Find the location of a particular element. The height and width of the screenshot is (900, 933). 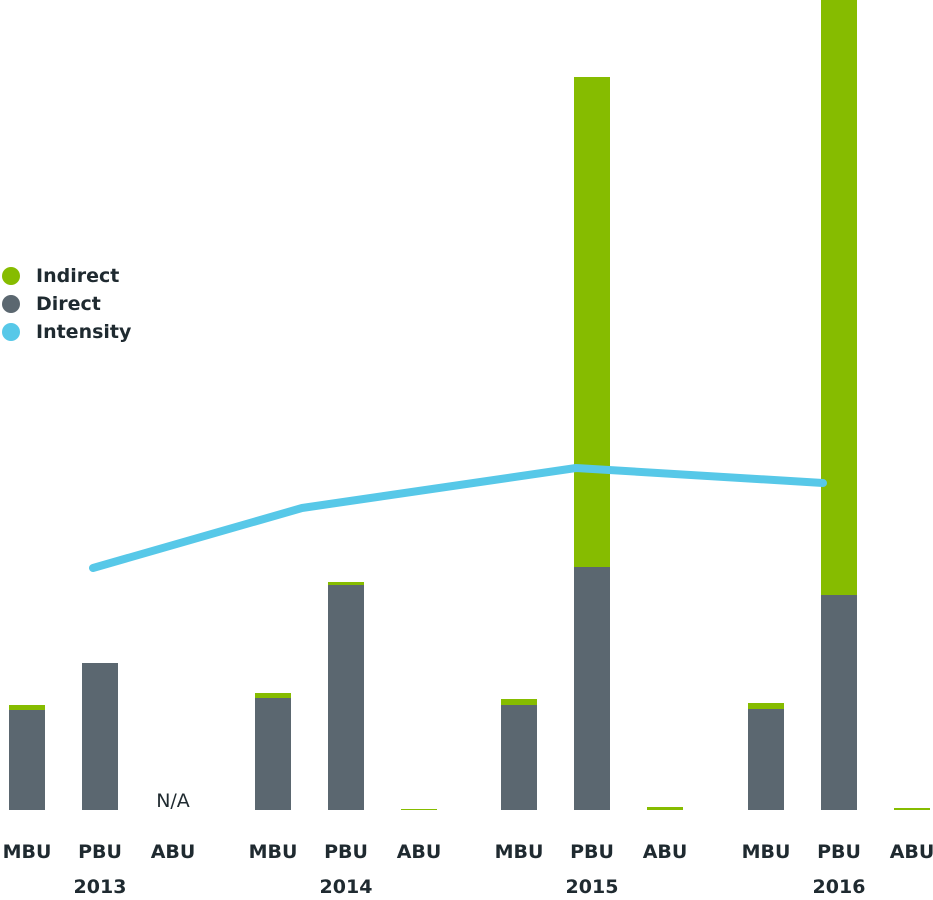

year-label-2014: 2014 is located at coordinates (346, 887).